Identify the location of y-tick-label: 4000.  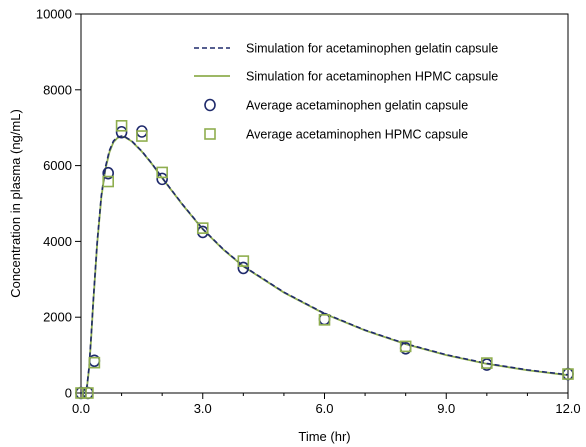
(57, 241).